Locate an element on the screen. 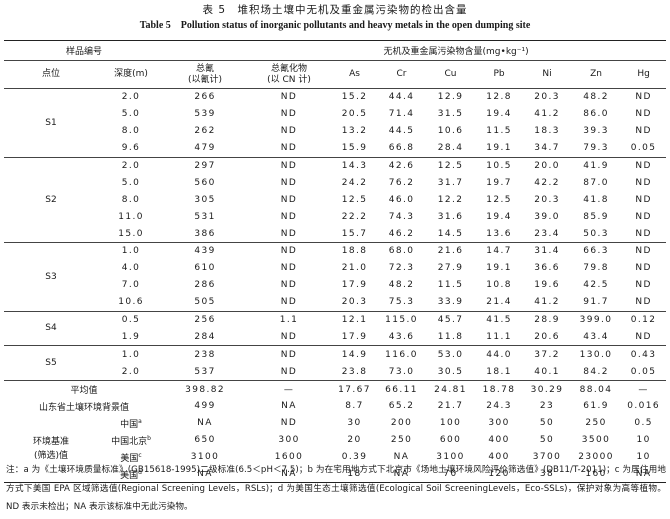  point-label: S5 is located at coordinates (51, 363).